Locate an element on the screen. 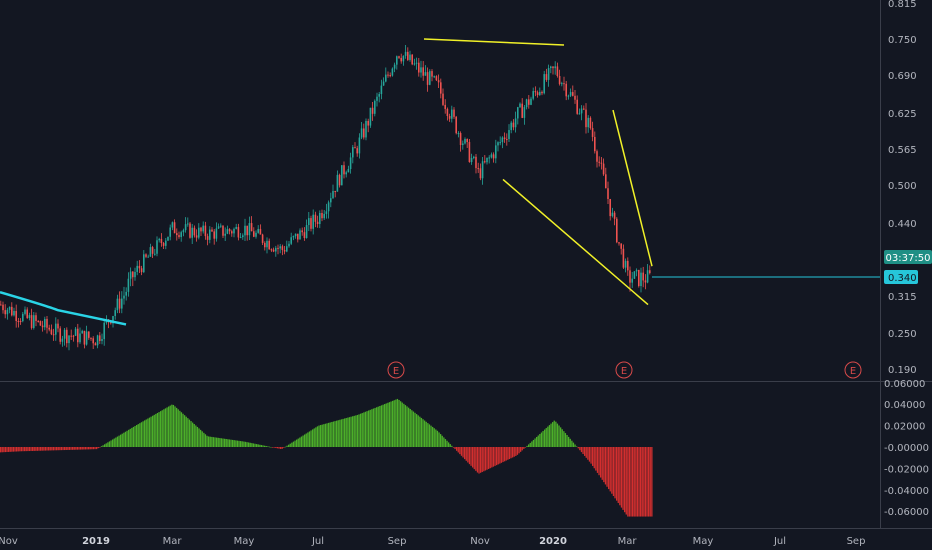 The image size is (932, 550). time-tick-label: Mar is located at coordinates (628, 541).